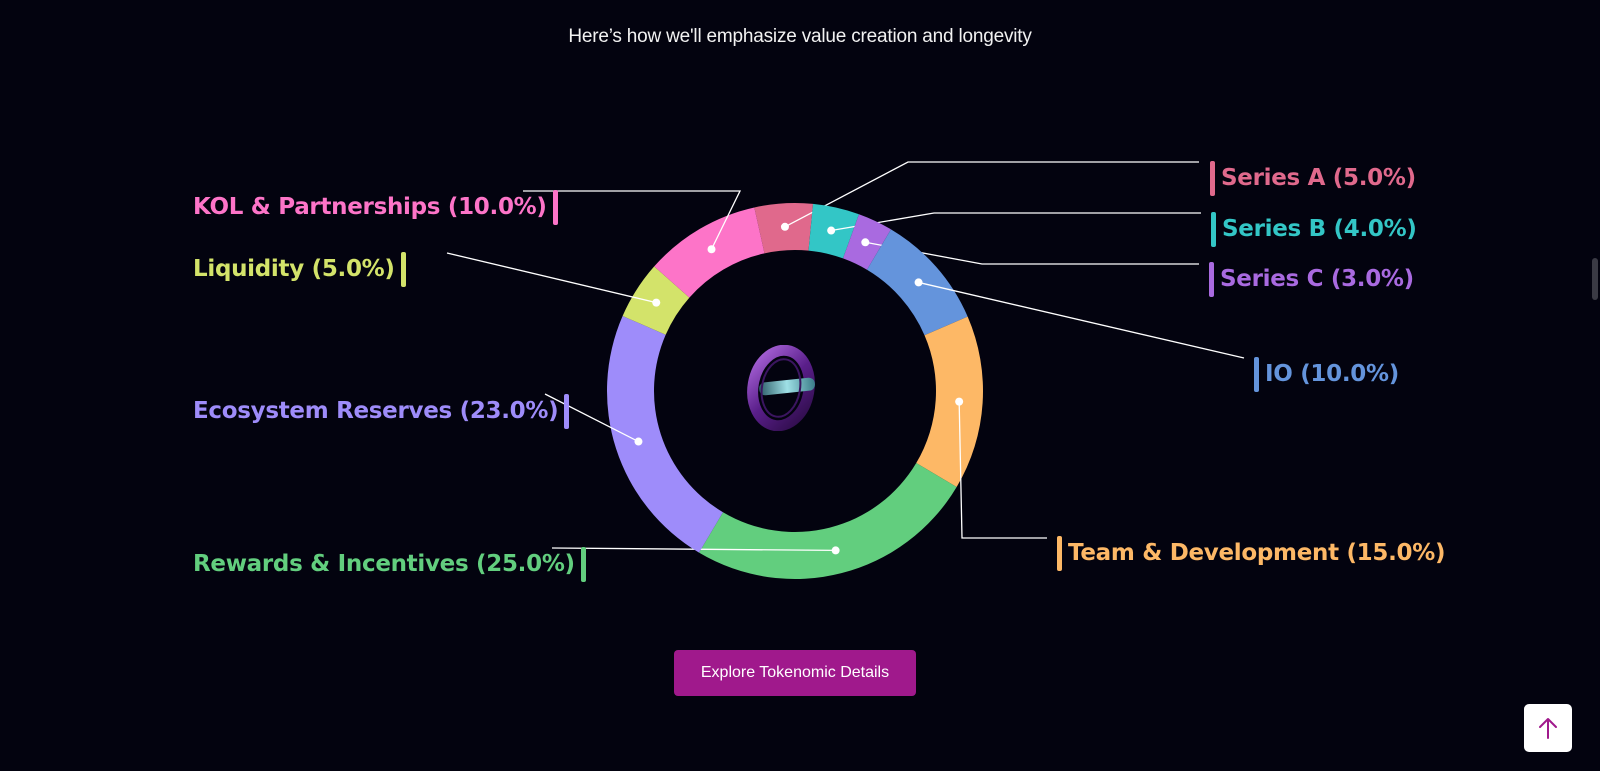 Image resolution: width=1600 pixels, height=771 pixels. Describe the element at coordinates (665, 434) in the screenshot. I see `donut-segment-ecosystem-reserves` at that location.